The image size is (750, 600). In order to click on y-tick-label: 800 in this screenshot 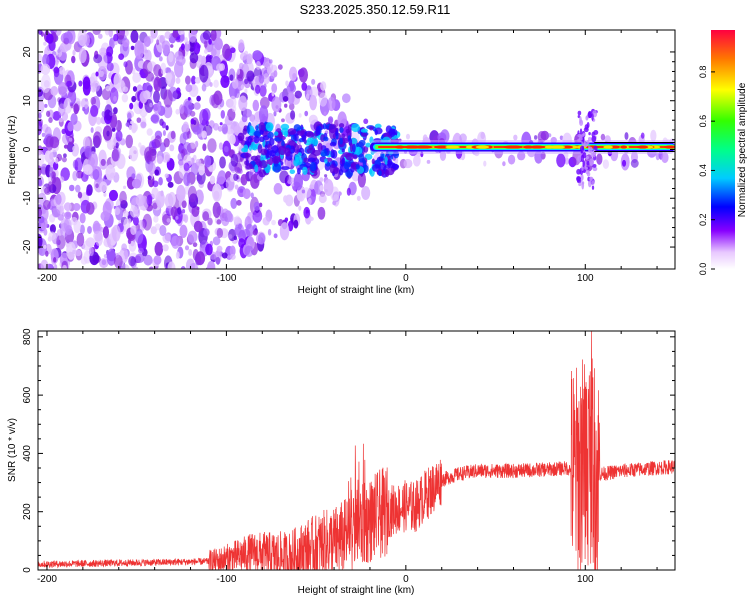, I will do `click(27, 336)`.